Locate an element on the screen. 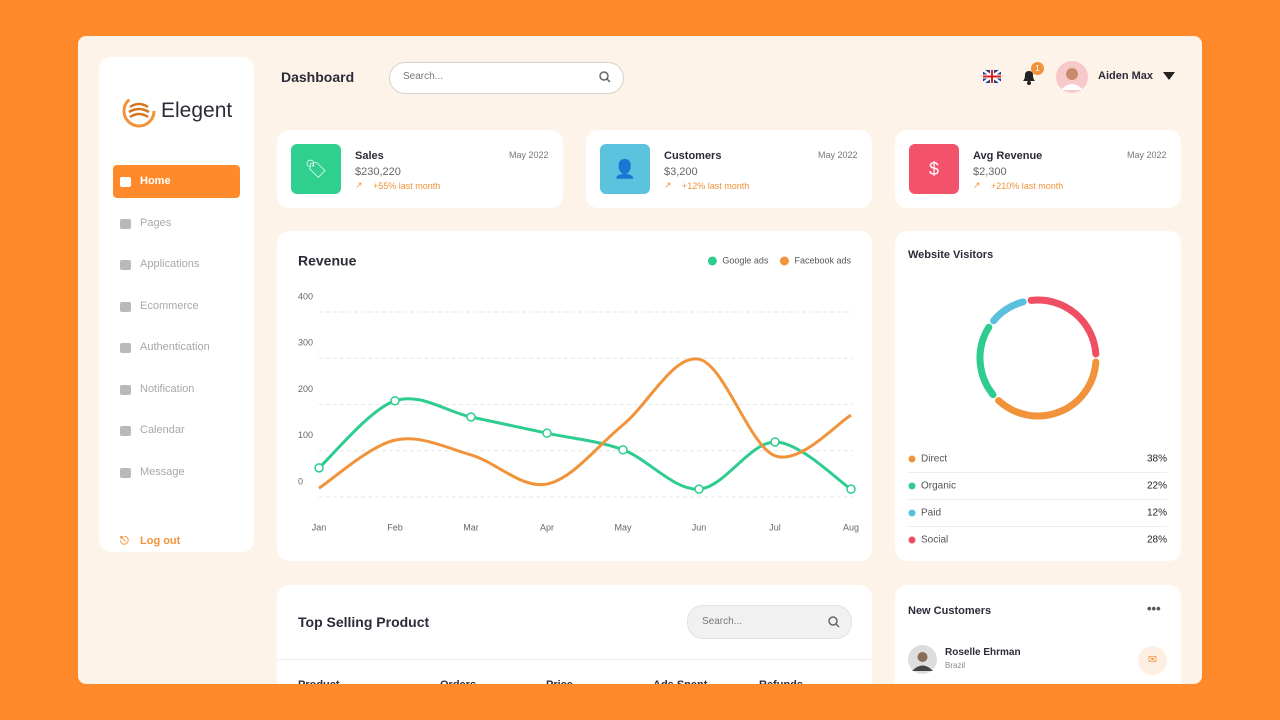 This screenshot has width=1280, height=720. bell-icon is located at coordinates (1029, 77).